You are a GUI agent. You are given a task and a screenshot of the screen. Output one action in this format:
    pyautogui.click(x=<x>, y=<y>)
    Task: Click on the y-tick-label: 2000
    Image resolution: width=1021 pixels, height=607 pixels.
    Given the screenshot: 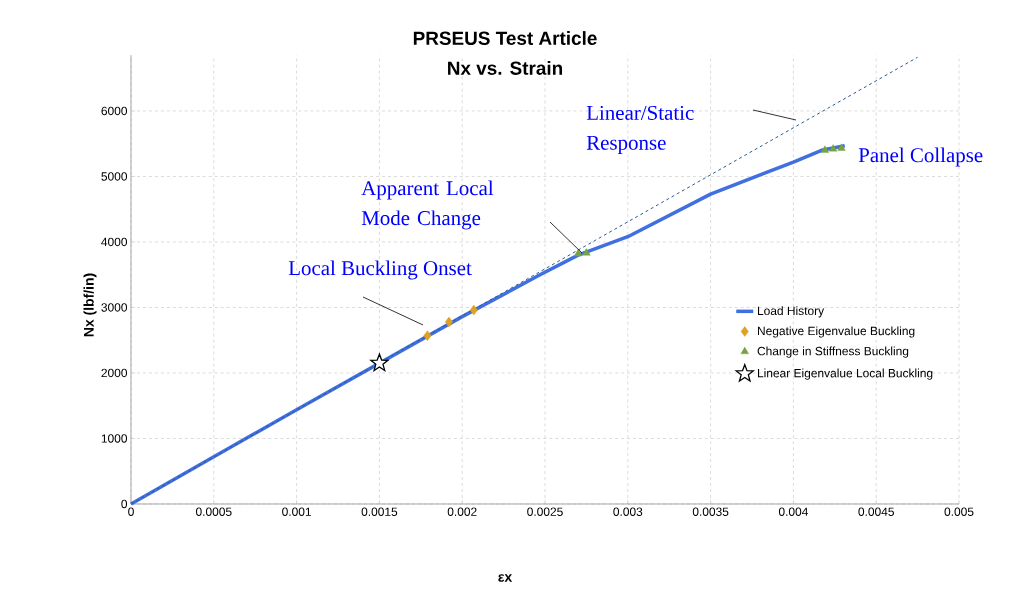 What is the action you would take?
    pyautogui.click(x=114, y=373)
    